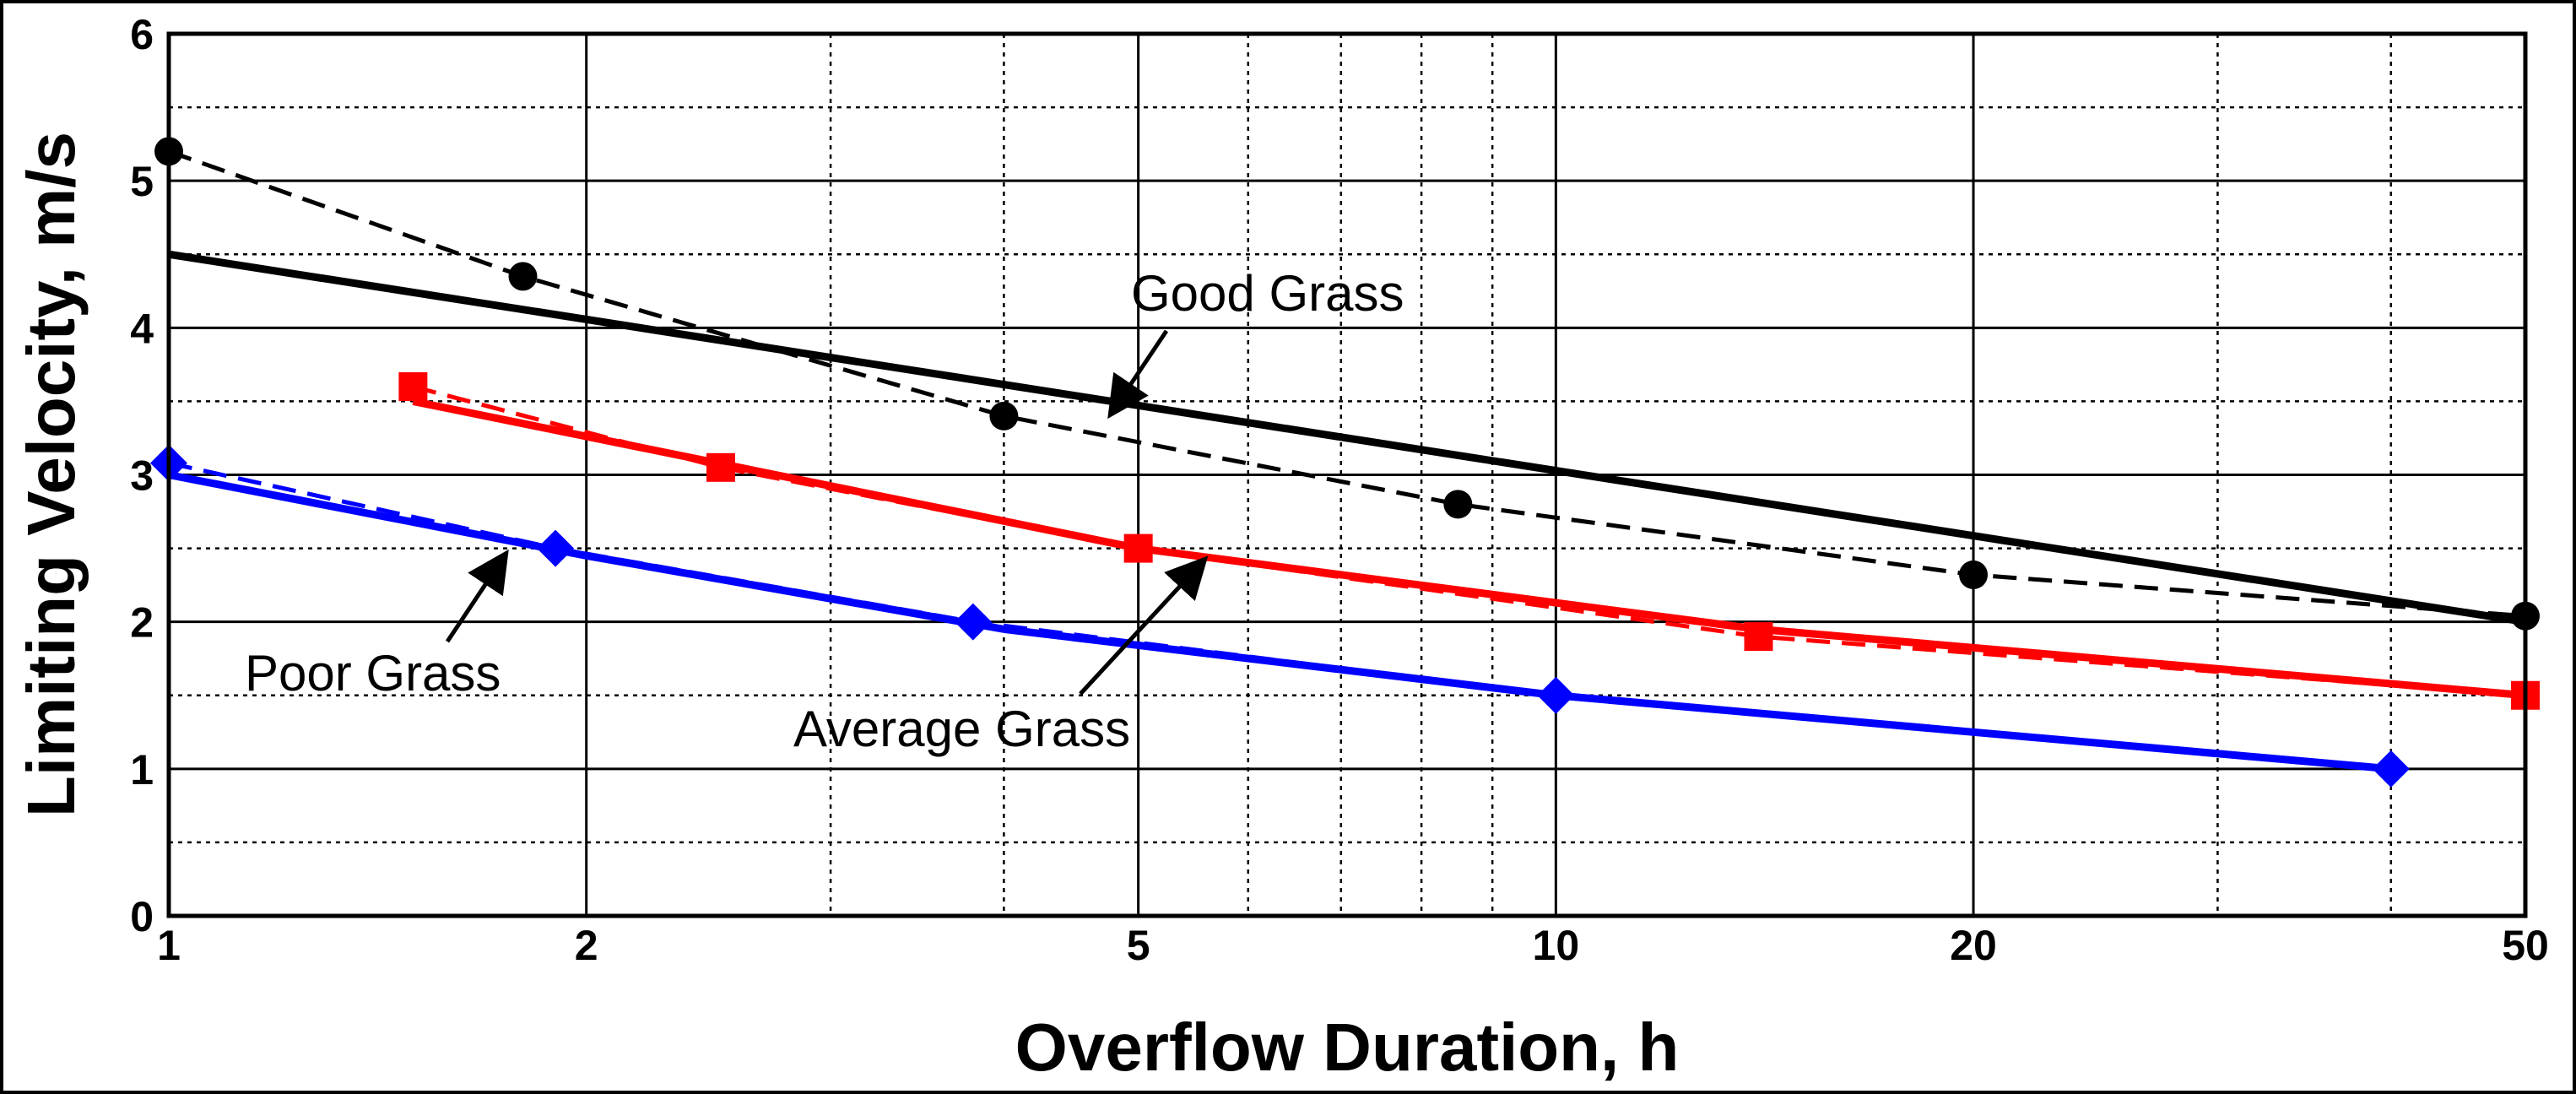 Image resolution: width=2576 pixels, height=1094 pixels. I want to click on annotation-good-grass-arrow, so click(1138, 375).